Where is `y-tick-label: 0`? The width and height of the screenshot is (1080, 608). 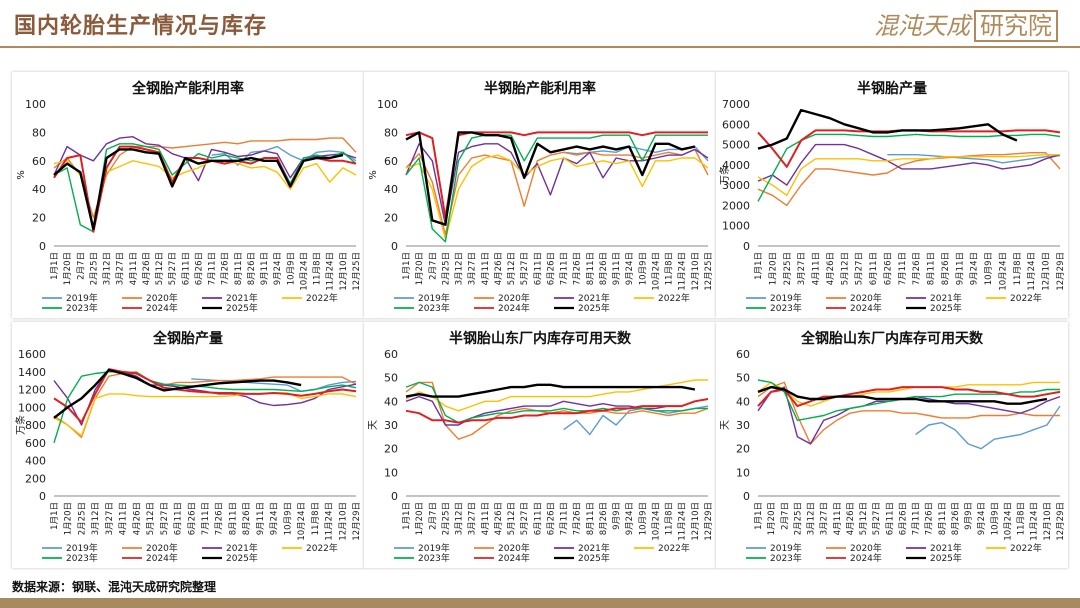
y-tick-label: 0 is located at coordinates (394, 496).